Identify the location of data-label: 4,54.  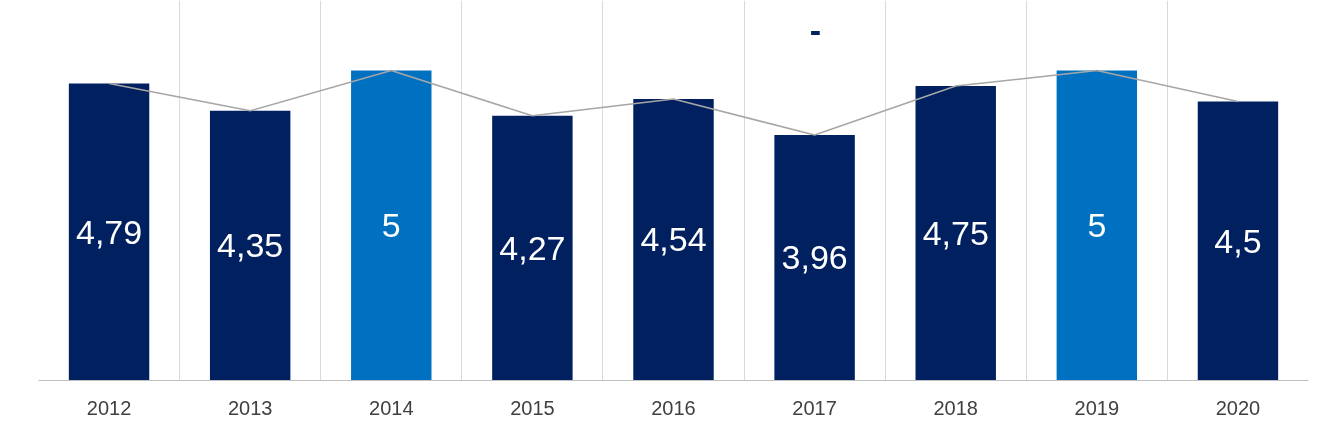
(673, 239).